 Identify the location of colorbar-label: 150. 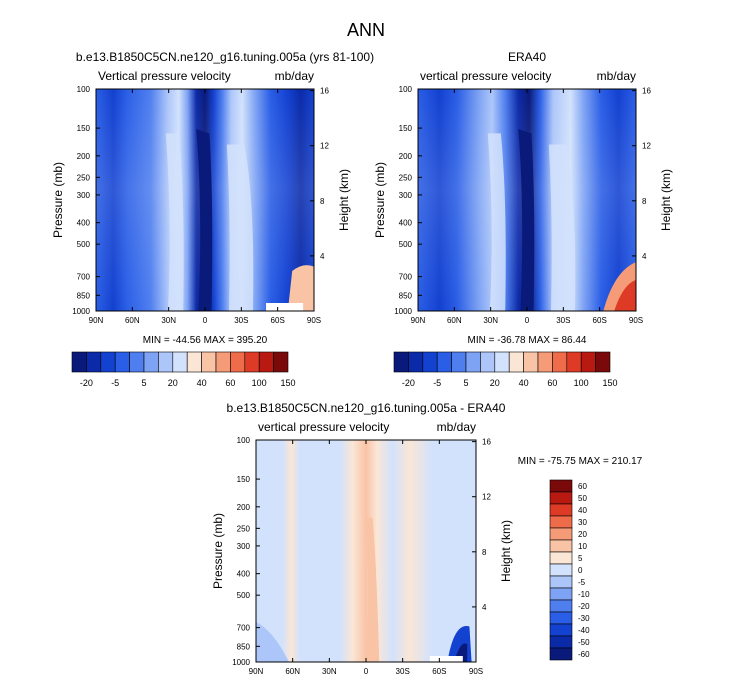
(287, 383).